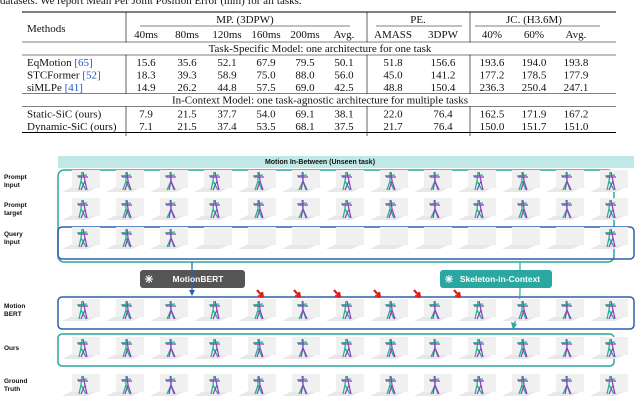 The width and height of the screenshot is (640, 419). I want to click on citation: [65], so click(83, 63).